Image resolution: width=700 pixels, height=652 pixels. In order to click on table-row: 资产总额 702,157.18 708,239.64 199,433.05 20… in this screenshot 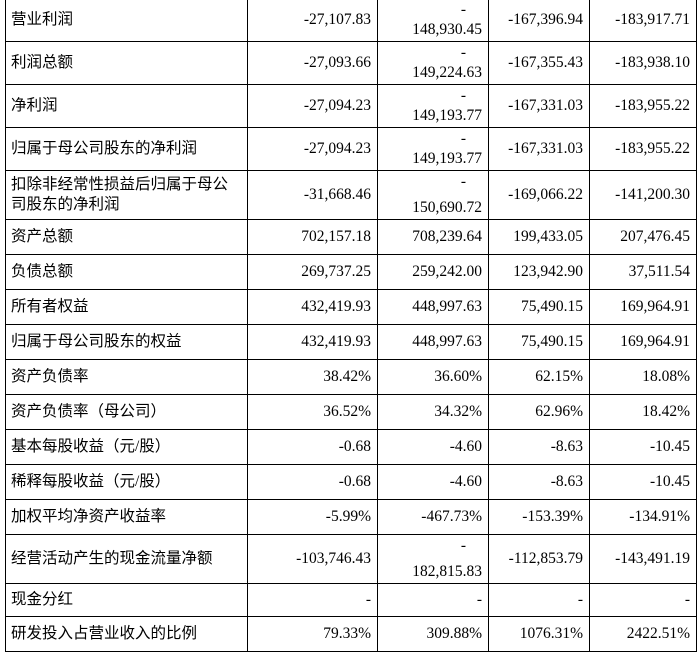, I will do `click(351, 237)`.